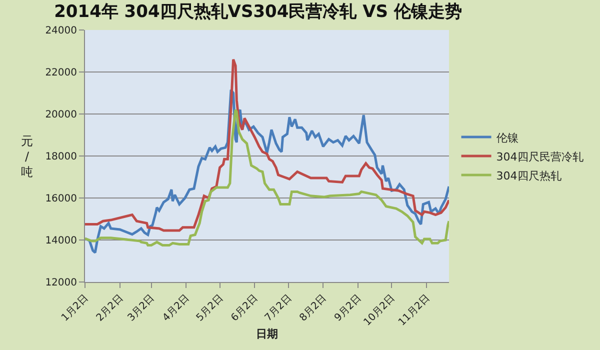 The image size is (600, 350). What do you see at coordinates (278, 308) in the screenshot?
I see `x-tick-label: 7月2日` at bounding box center [278, 308].